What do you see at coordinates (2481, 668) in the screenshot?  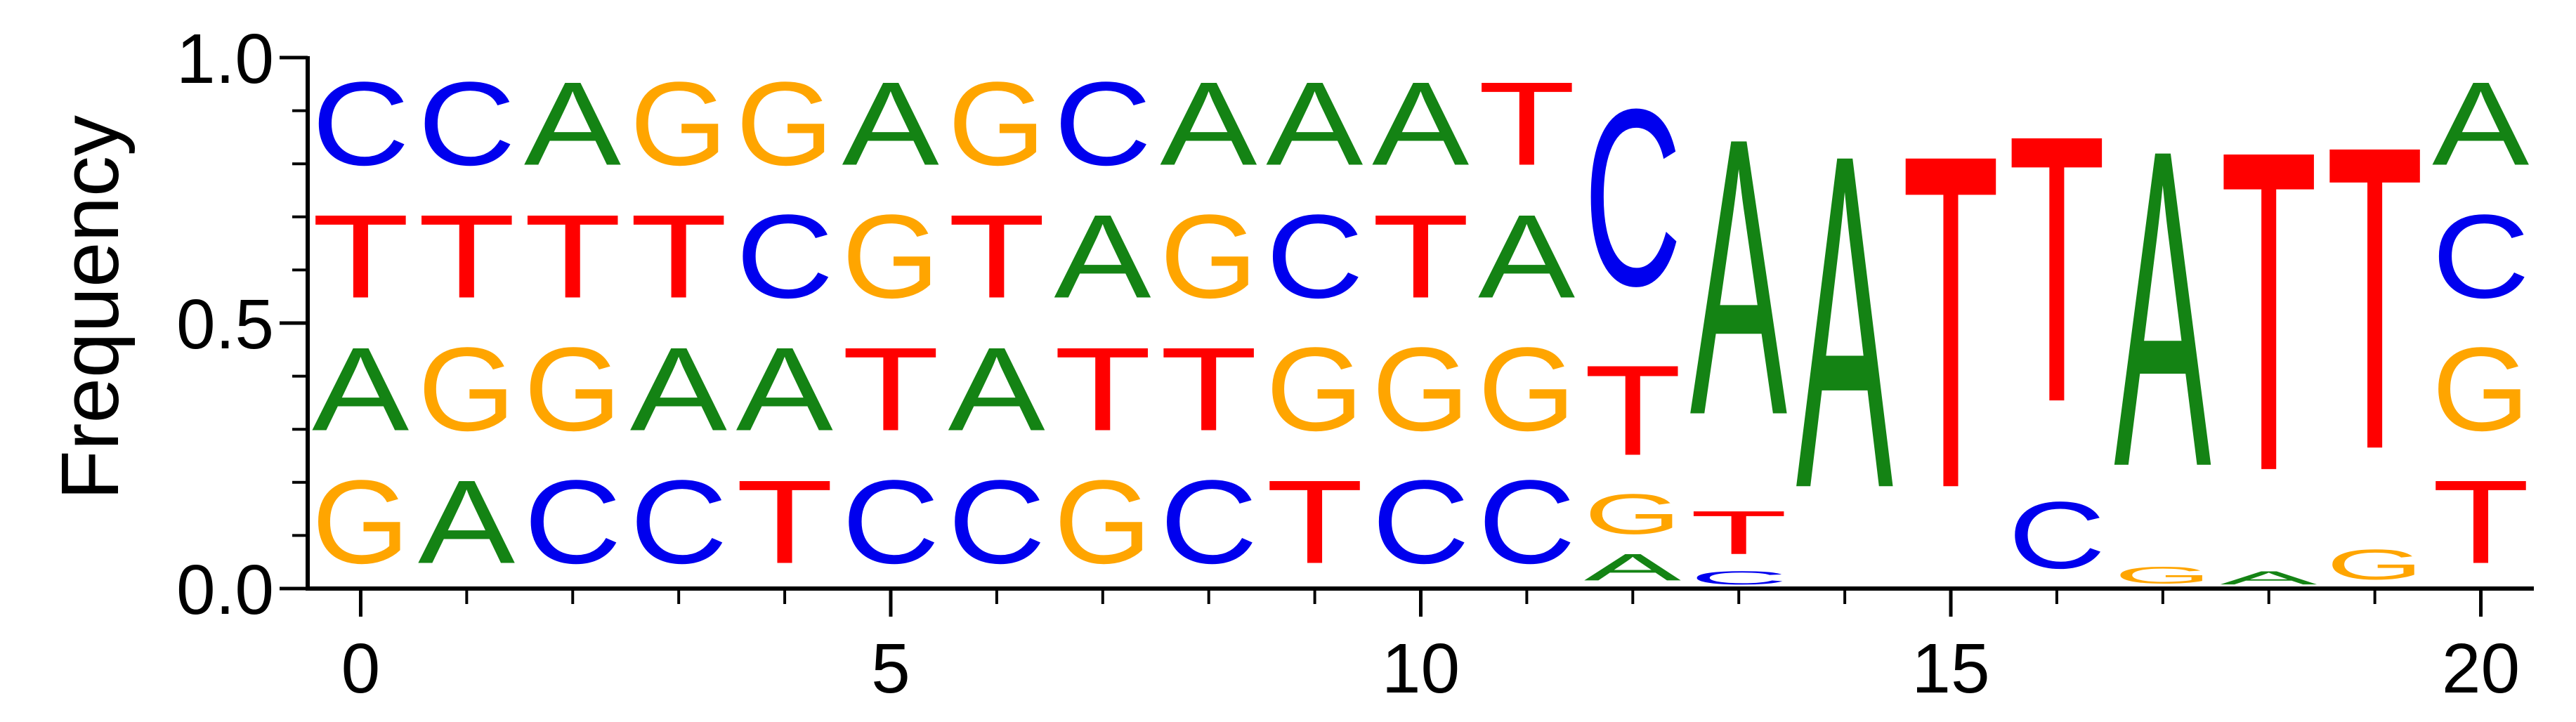 I see `x-tick-label: 20` at bounding box center [2481, 668].